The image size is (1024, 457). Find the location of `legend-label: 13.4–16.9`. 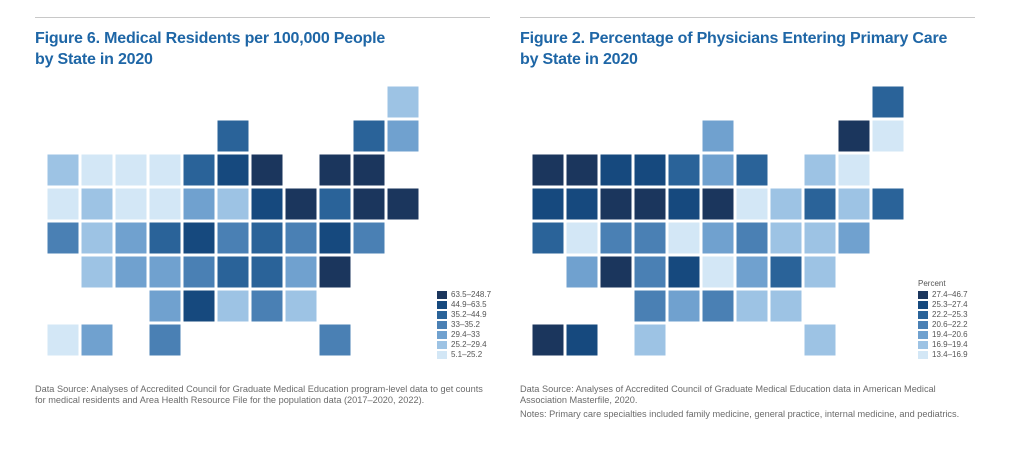

legend-label: 13.4–16.9 is located at coordinates (950, 354).